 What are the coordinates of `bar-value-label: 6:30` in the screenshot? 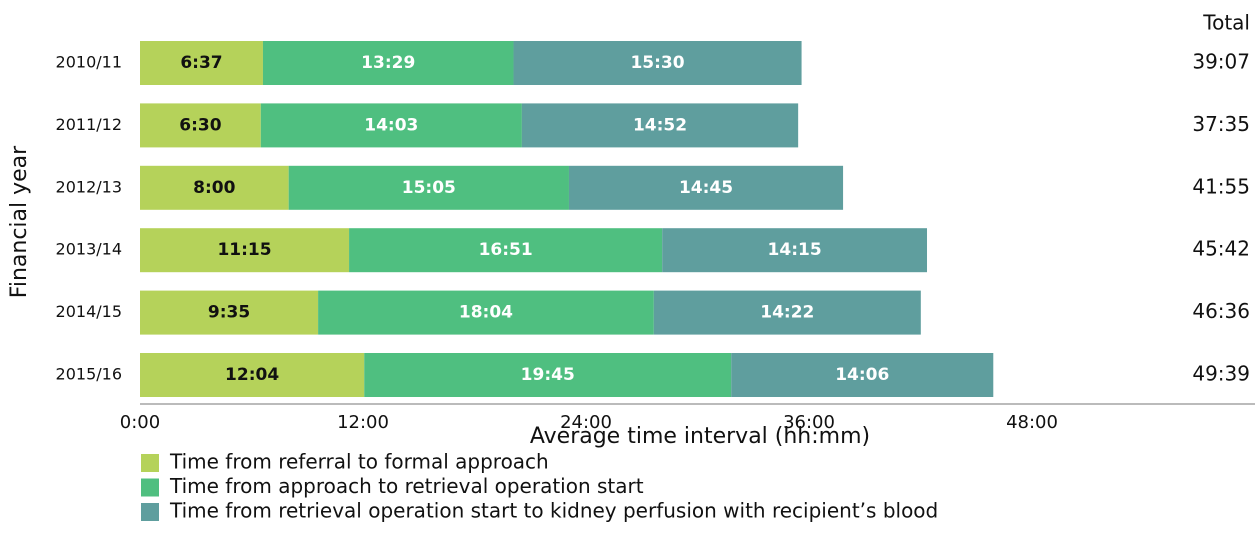 It's located at (200, 125).